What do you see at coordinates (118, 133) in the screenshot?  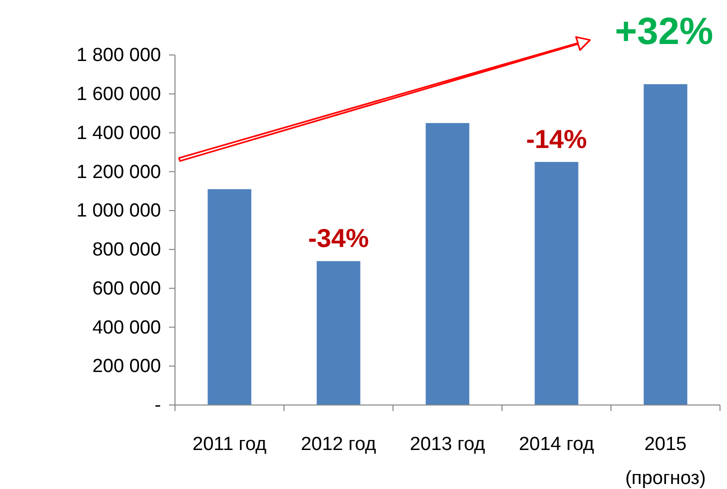 I see `y-tick-label: 1 400 000` at bounding box center [118, 133].